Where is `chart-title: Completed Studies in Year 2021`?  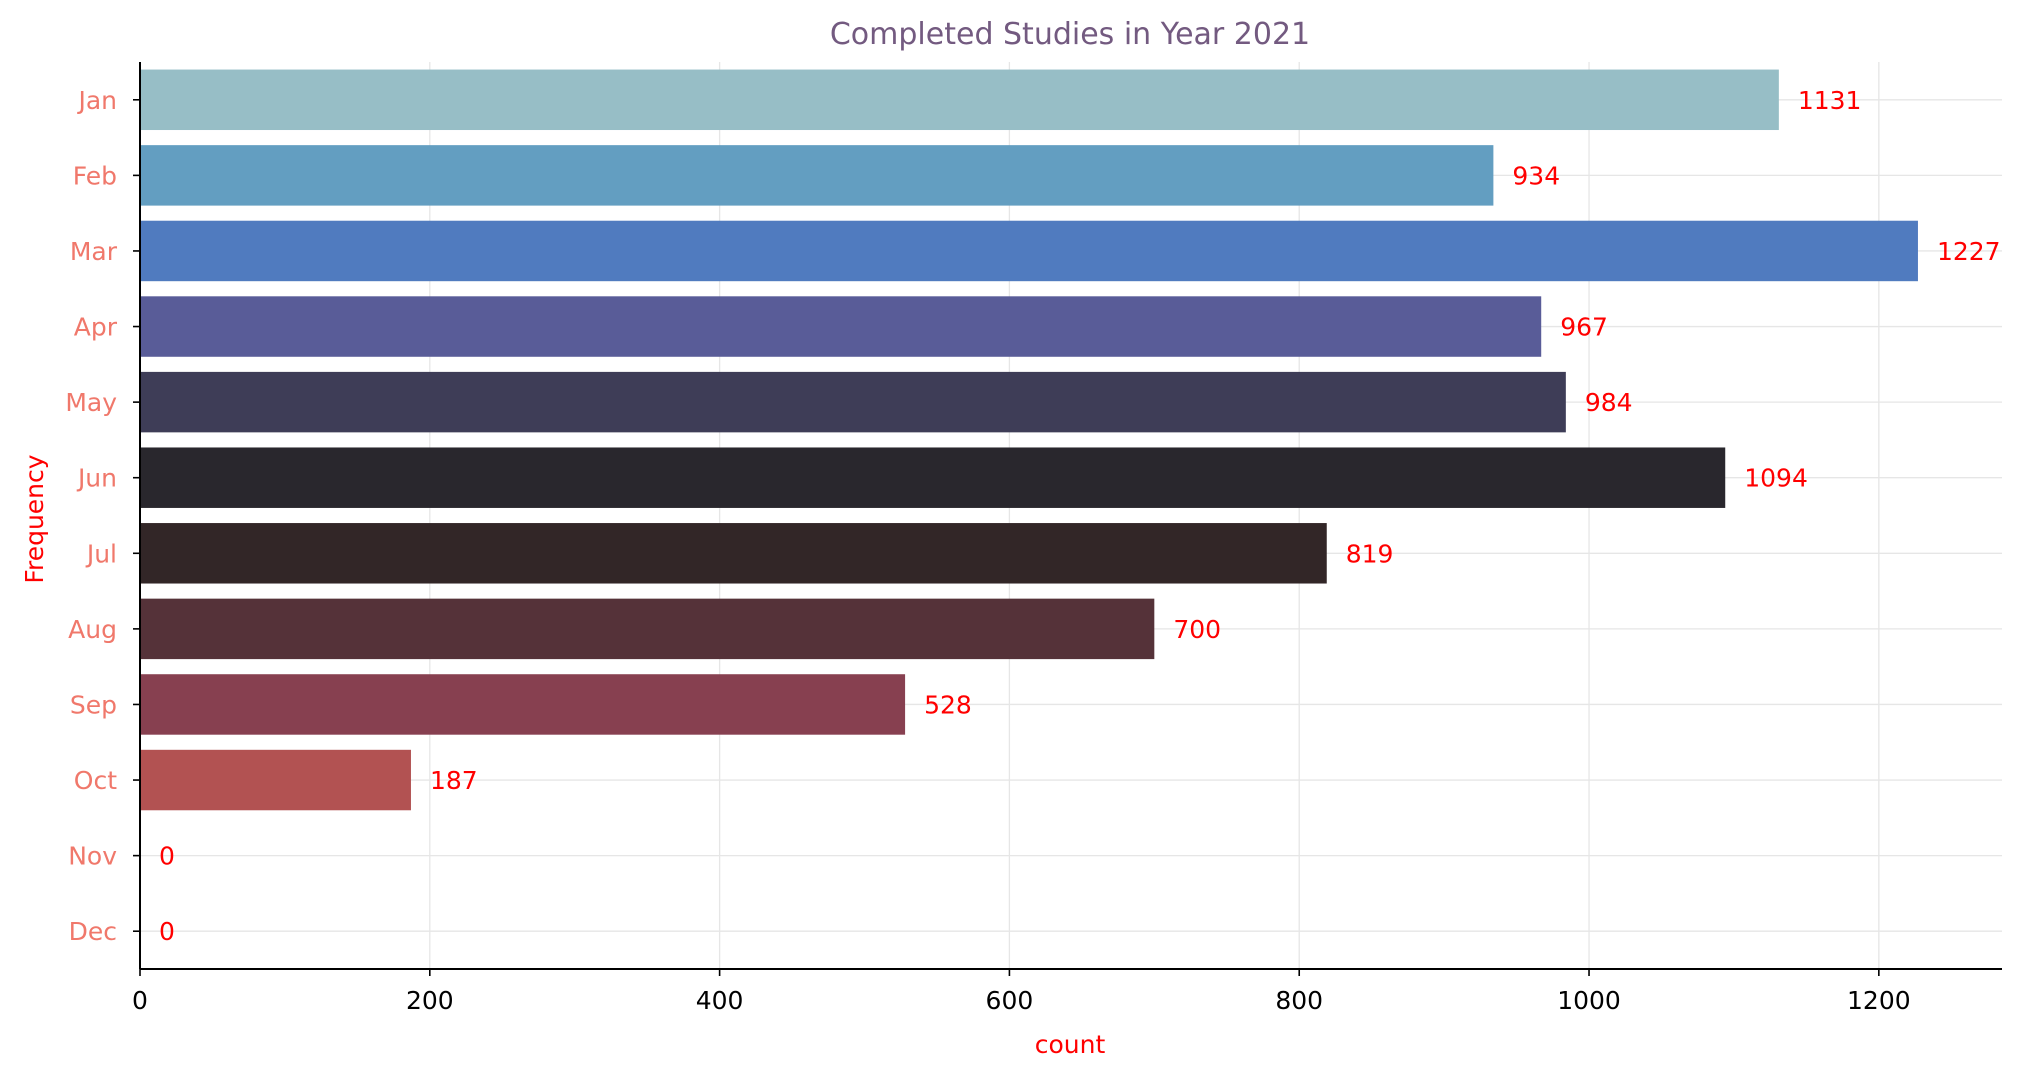 chart-title: Completed Studies in Year 2021 is located at coordinates (1070, 34).